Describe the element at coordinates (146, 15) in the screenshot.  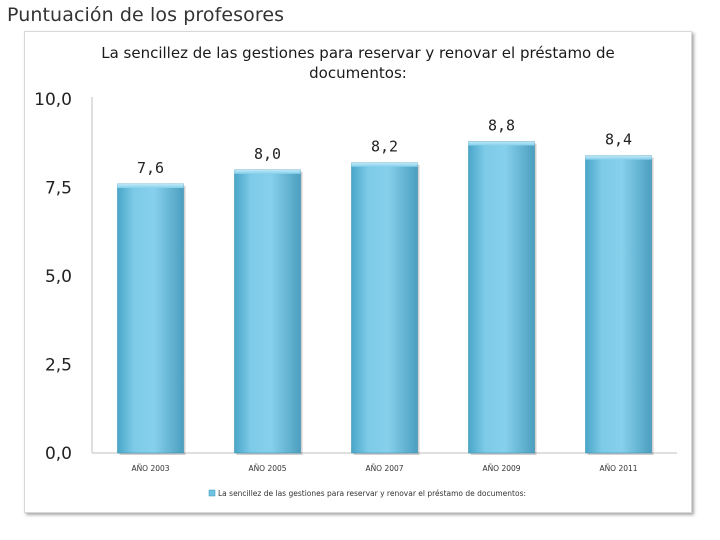
I see `slide-title: Puntuación de los profesores` at that location.